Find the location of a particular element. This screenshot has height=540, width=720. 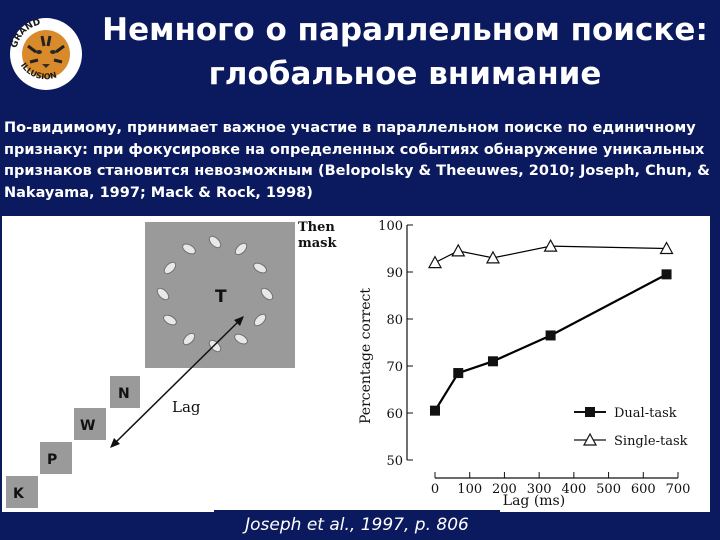

y-tick-label: 70 is located at coordinates (394, 367).